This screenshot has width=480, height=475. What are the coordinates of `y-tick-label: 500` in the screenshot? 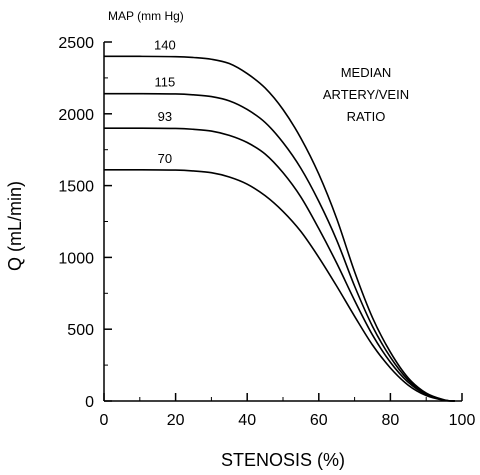 It's located at (80, 330).